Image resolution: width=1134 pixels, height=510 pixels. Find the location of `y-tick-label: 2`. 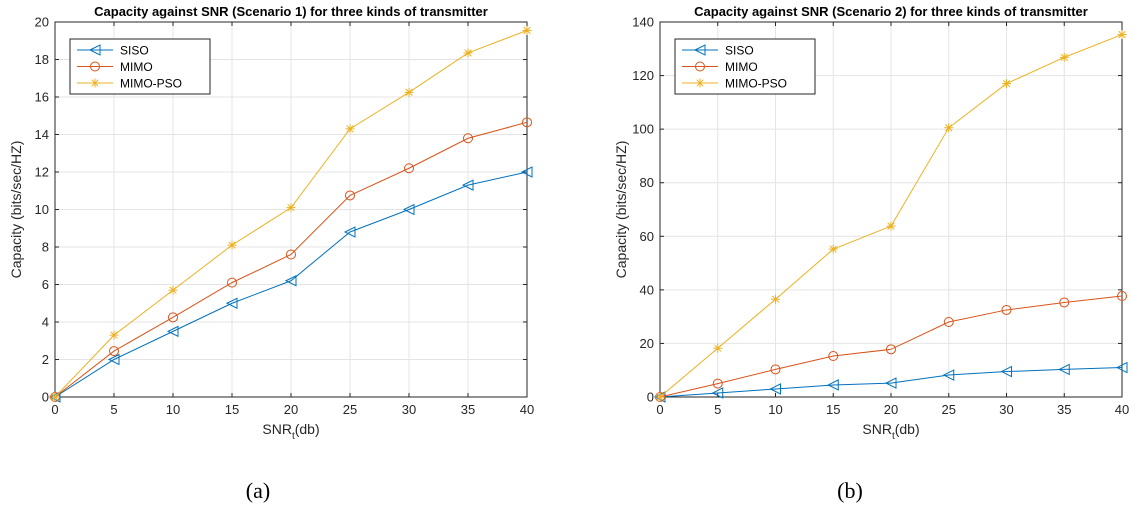

y-tick-label: 2 is located at coordinates (45, 359).